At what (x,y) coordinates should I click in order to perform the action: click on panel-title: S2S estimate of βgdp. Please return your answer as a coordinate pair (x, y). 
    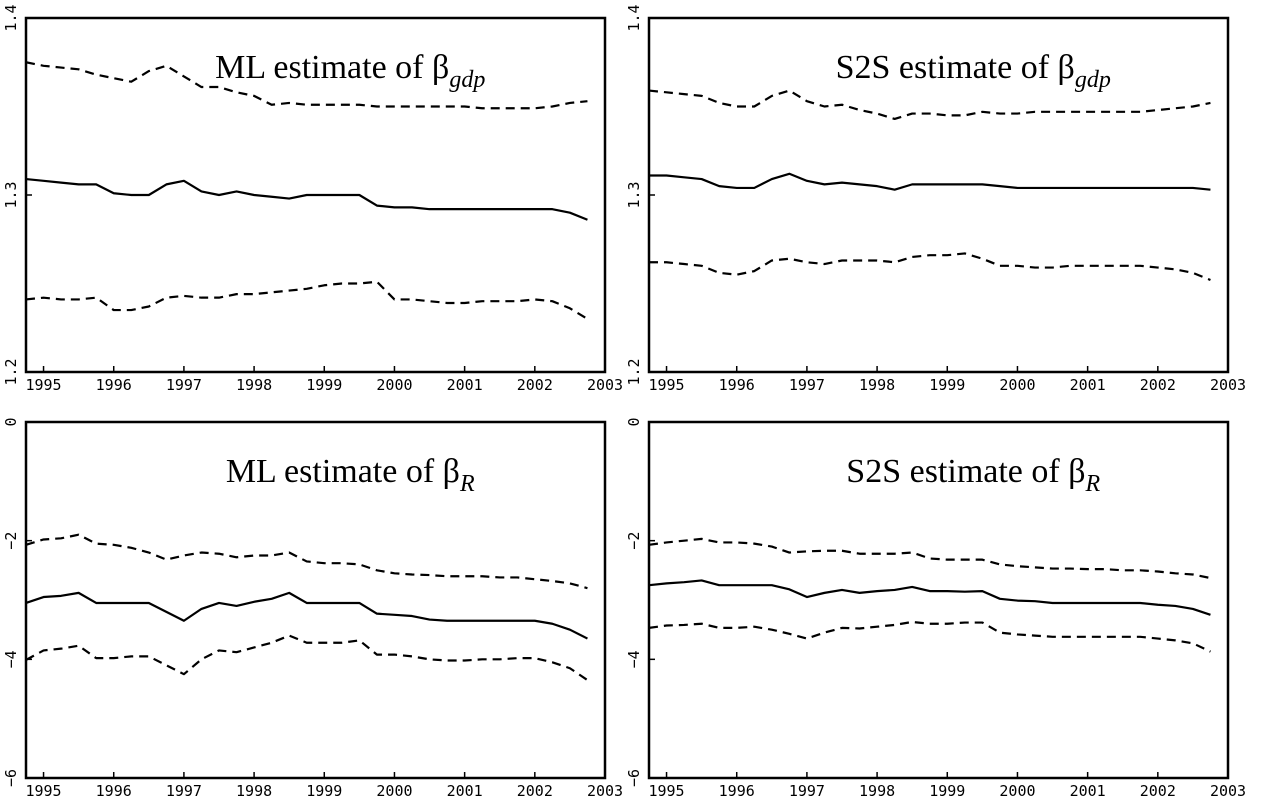
    Looking at the image, I should click on (973, 71).